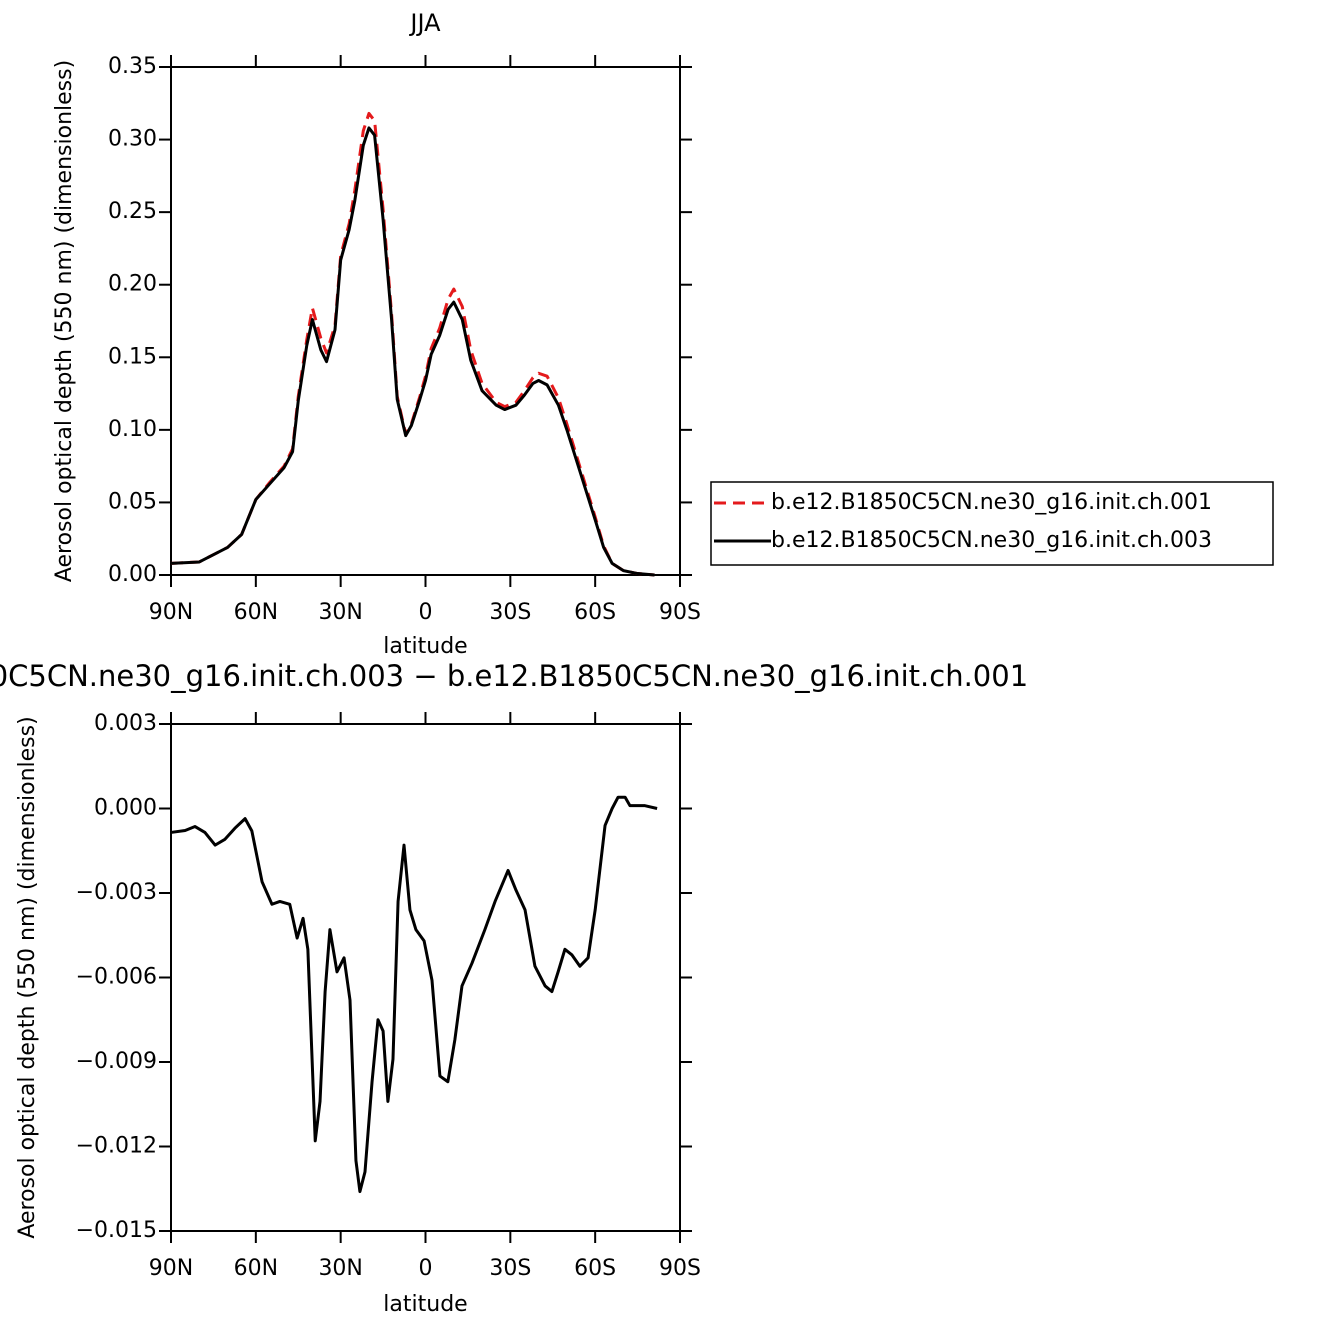 This screenshot has width=1325, height=1325. Describe the element at coordinates (116, 1146) in the screenshot. I see `y-tick-label: −0.012` at that location.